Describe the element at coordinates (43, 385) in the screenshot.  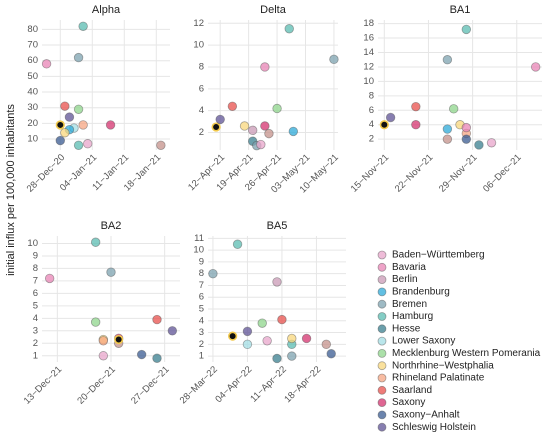
I see `x-tick-label: 13−Dec−21` at that location.